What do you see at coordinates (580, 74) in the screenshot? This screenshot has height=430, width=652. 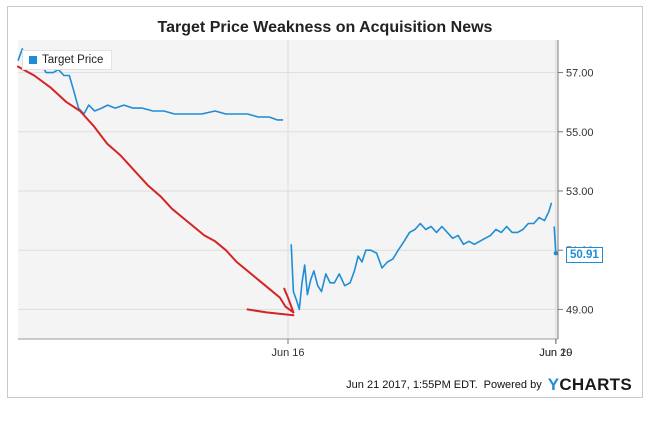 I see `y-tick-label: 57.00` at bounding box center [580, 74].